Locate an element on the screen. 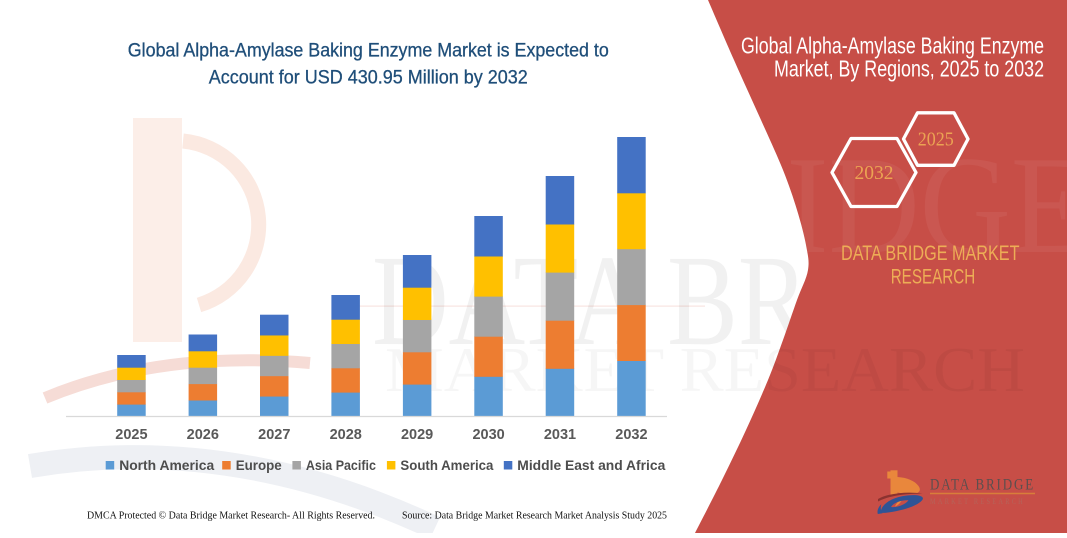 The width and height of the screenshot is (1067, 538). svg-text: 2028 is located at coordinates (346, 435).